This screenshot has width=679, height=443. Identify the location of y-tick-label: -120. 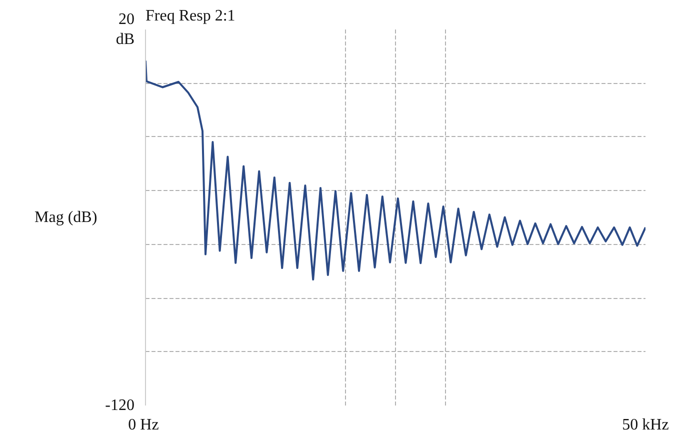
(119, 405).